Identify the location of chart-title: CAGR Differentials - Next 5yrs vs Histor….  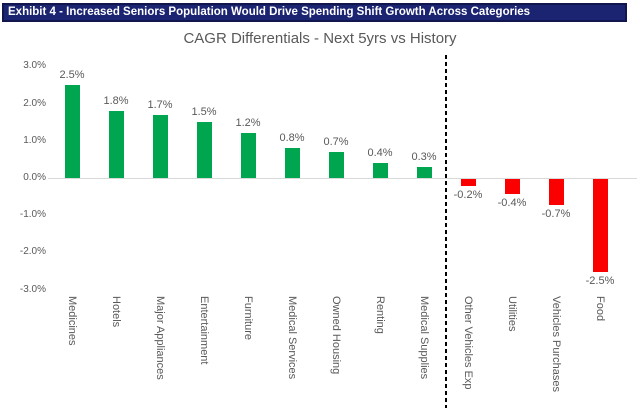
(320, 38).